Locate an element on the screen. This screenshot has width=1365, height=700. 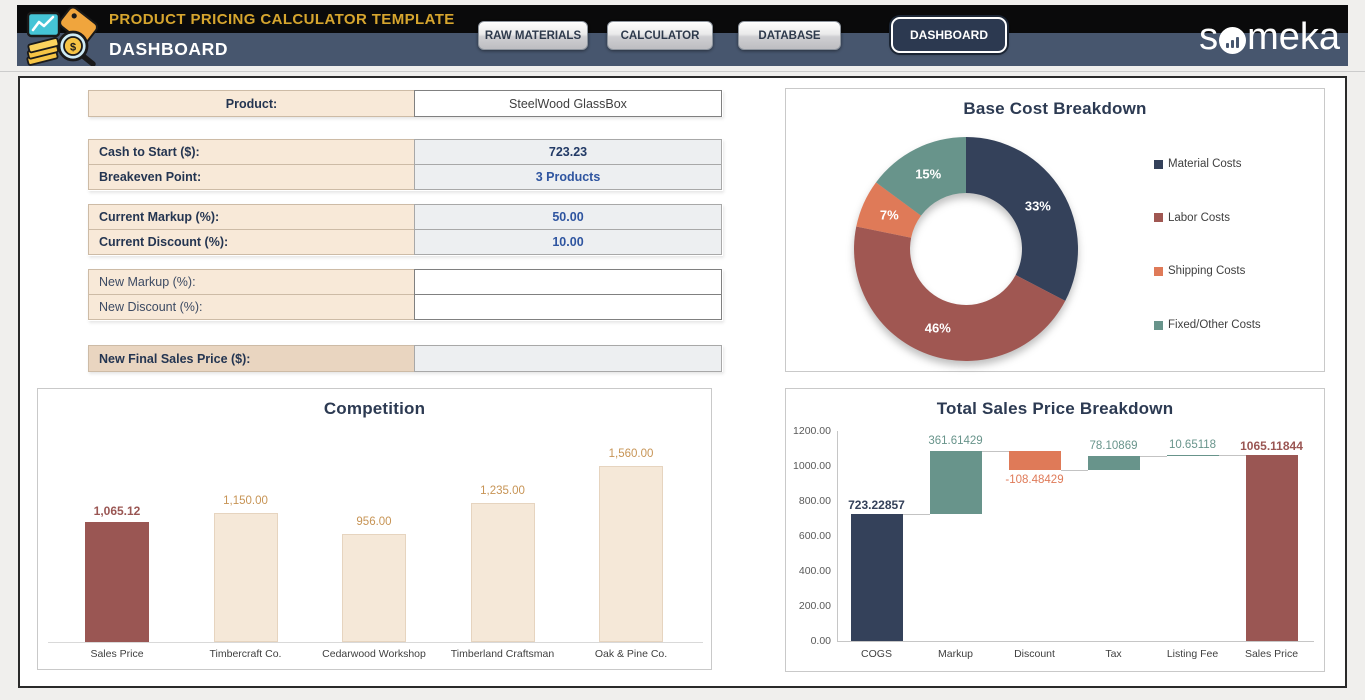
donut-slice-shipping-costs is located at coordinates (889, 210).